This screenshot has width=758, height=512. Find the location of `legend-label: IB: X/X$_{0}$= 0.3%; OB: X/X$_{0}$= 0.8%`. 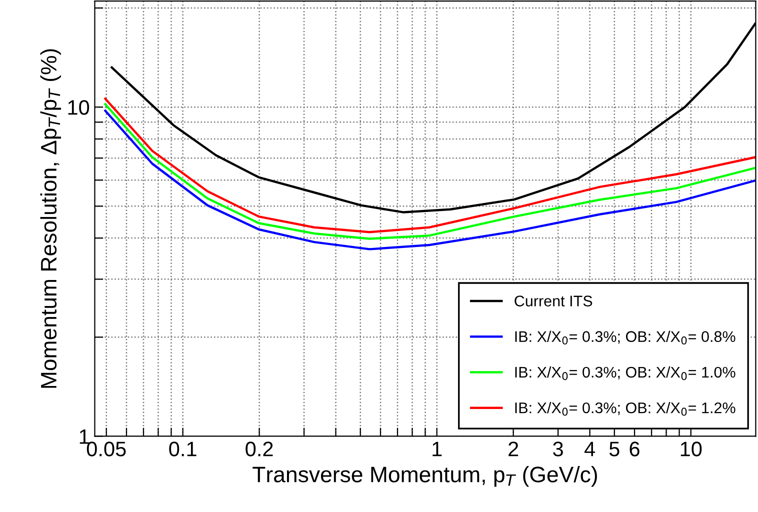

legend-label: IB: X/X$_{0}$= 0.3%; OB: X/X$_{0}$= 0.8% is located at coordinates (625, 337).